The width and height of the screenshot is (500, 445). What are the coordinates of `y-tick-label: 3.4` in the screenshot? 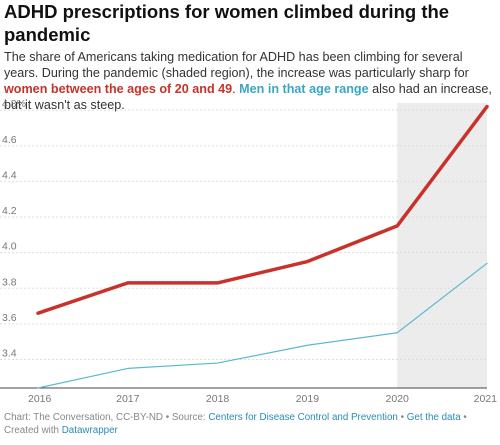 It's located at (9, 354).